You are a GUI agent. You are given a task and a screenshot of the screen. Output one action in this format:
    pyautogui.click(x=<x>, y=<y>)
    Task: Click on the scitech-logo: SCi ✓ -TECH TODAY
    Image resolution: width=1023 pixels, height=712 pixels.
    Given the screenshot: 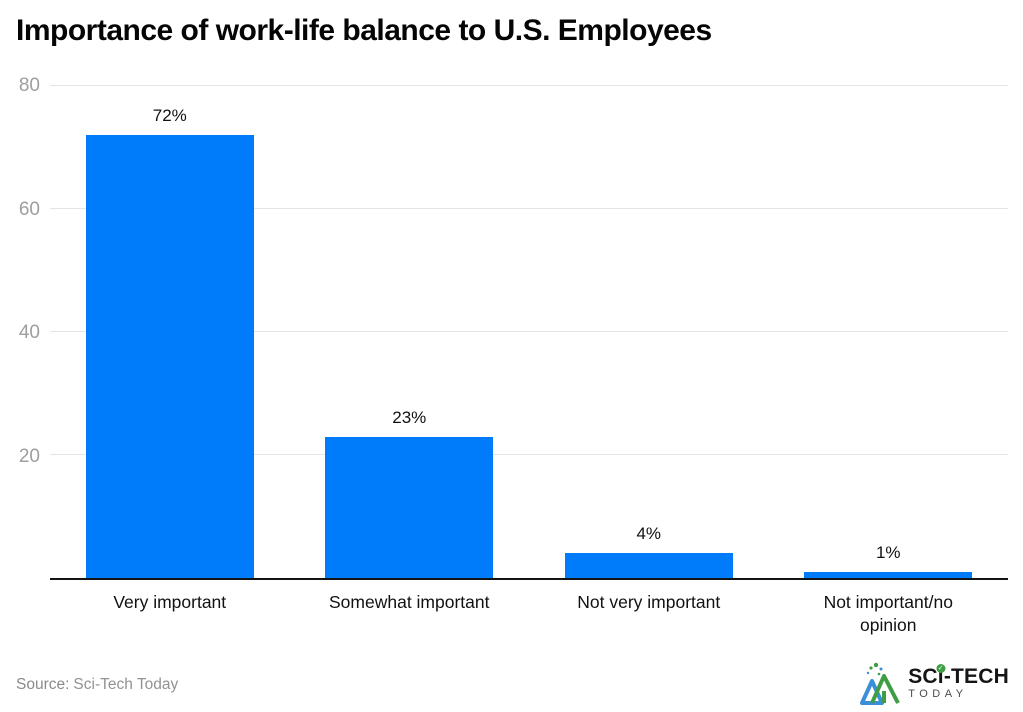 What is the action you would take?
    pyautogui.click(x=933, y=683)
    